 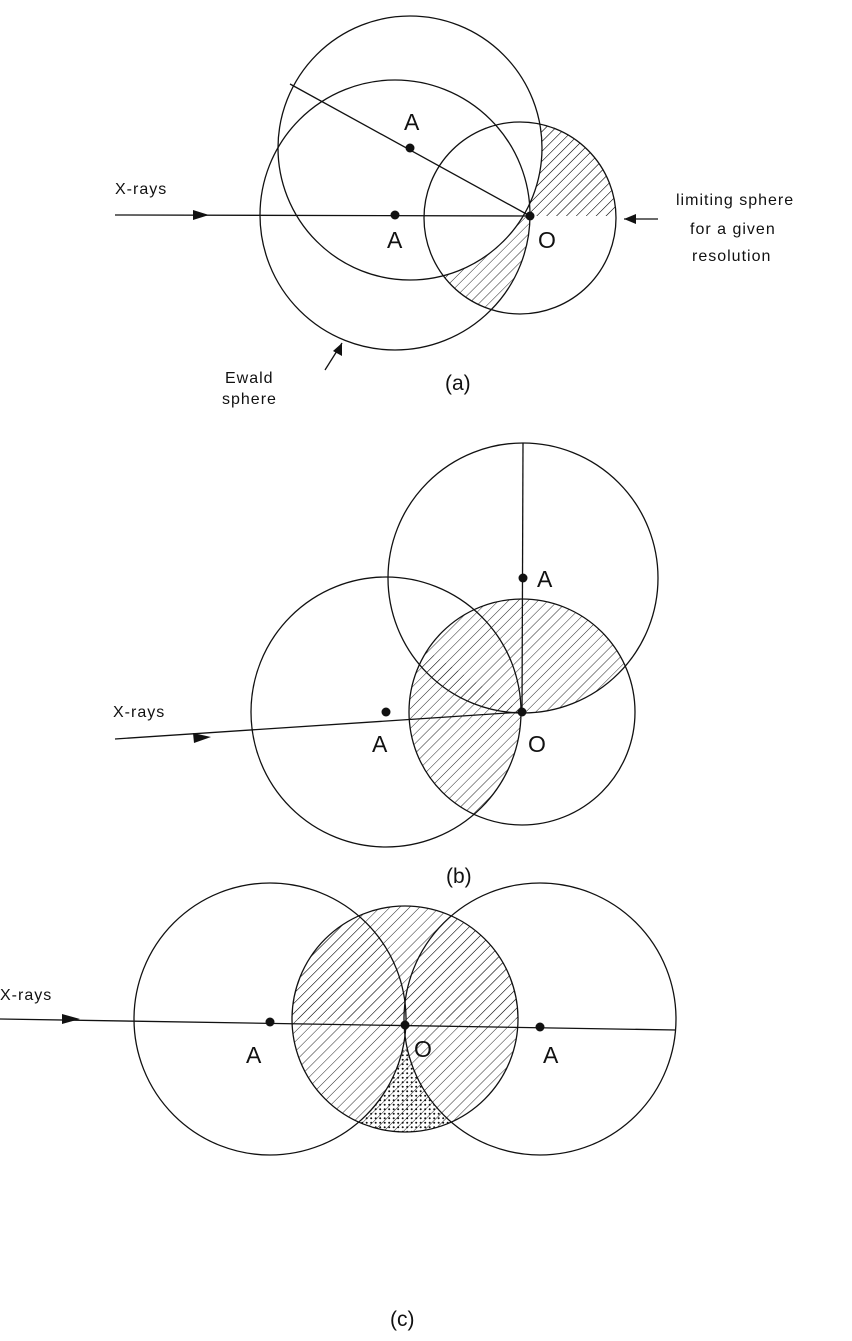 I want to click on panel-a-ewald-pointer-head, so click(x=337, y=349).